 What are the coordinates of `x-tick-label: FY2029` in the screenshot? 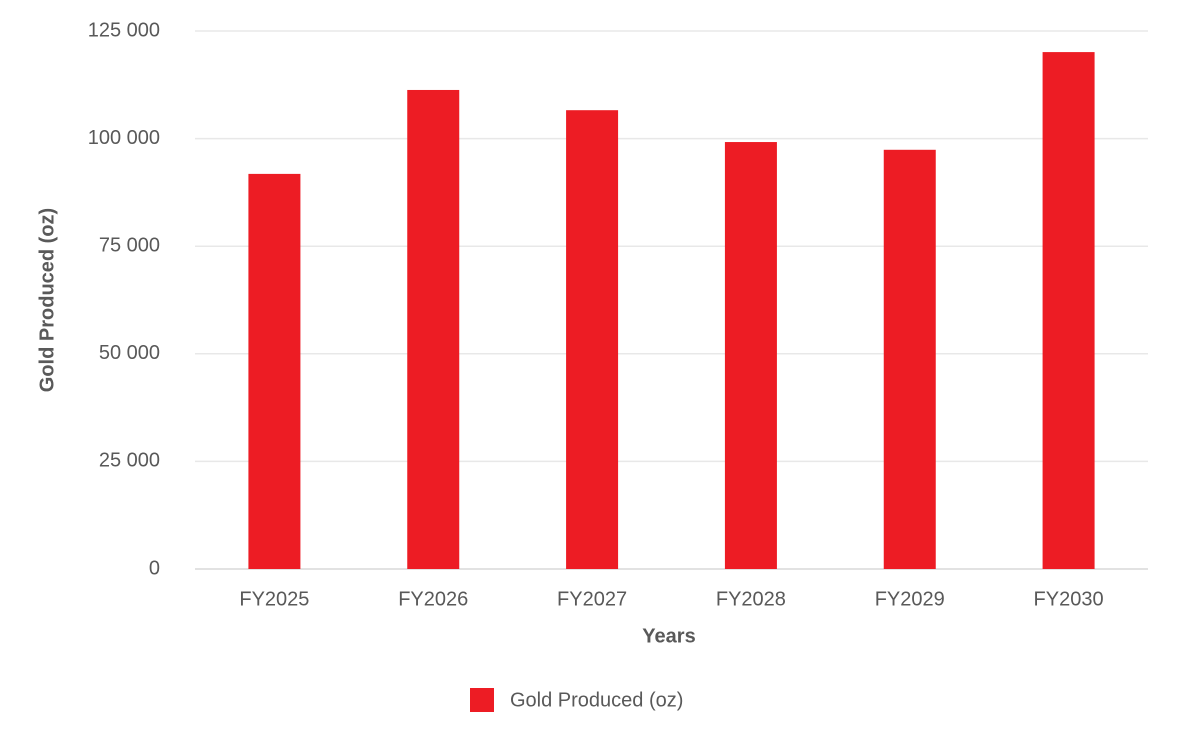 It's located at (910, 599).